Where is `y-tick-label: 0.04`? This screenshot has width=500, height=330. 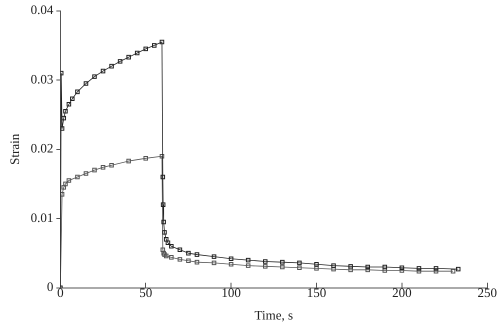
y-tick-label: 0.04 is located at coordinates (42, 10).